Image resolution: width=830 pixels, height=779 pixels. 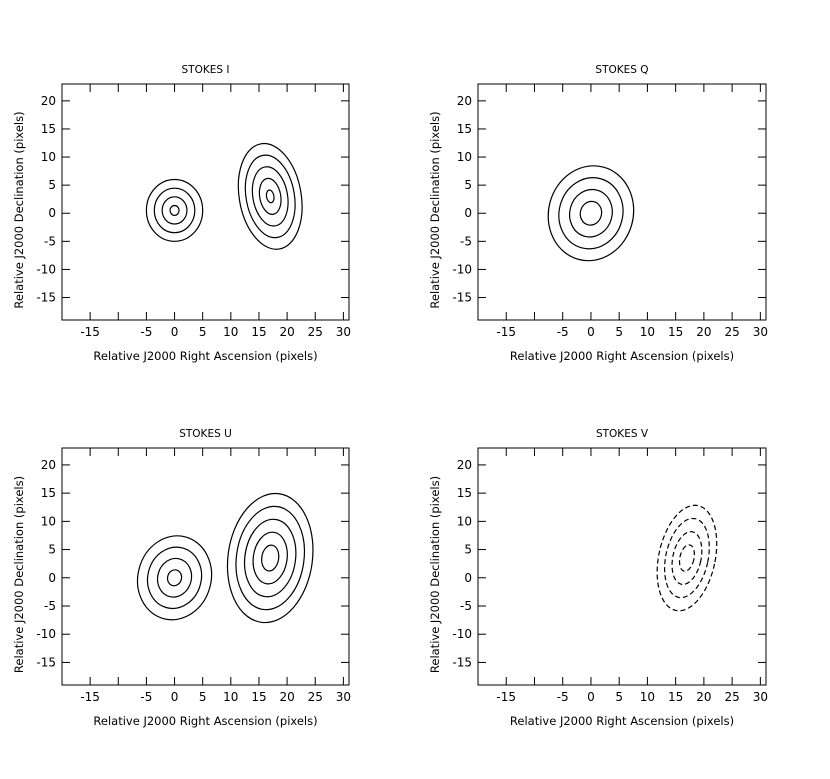 I want to click on plot-title: STOKES U, so click(x=205, y=434).